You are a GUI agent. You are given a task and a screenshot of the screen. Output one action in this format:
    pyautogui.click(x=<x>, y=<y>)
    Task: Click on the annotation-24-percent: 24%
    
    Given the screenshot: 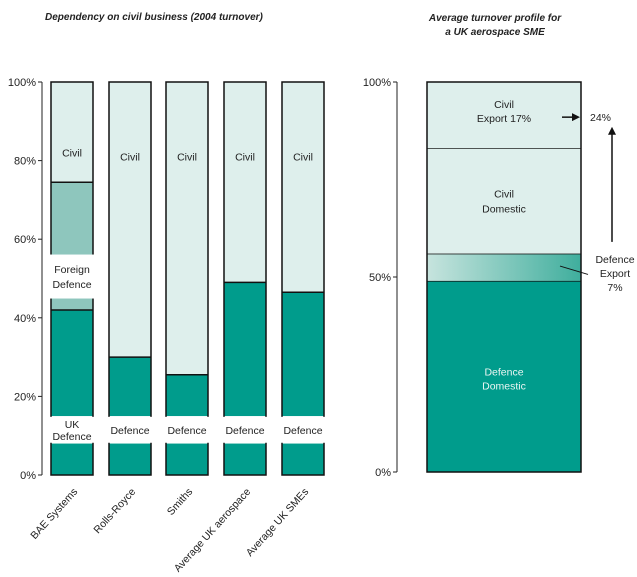 What is the action you would take?
    pyautogui.click(x=600, y=118)
    